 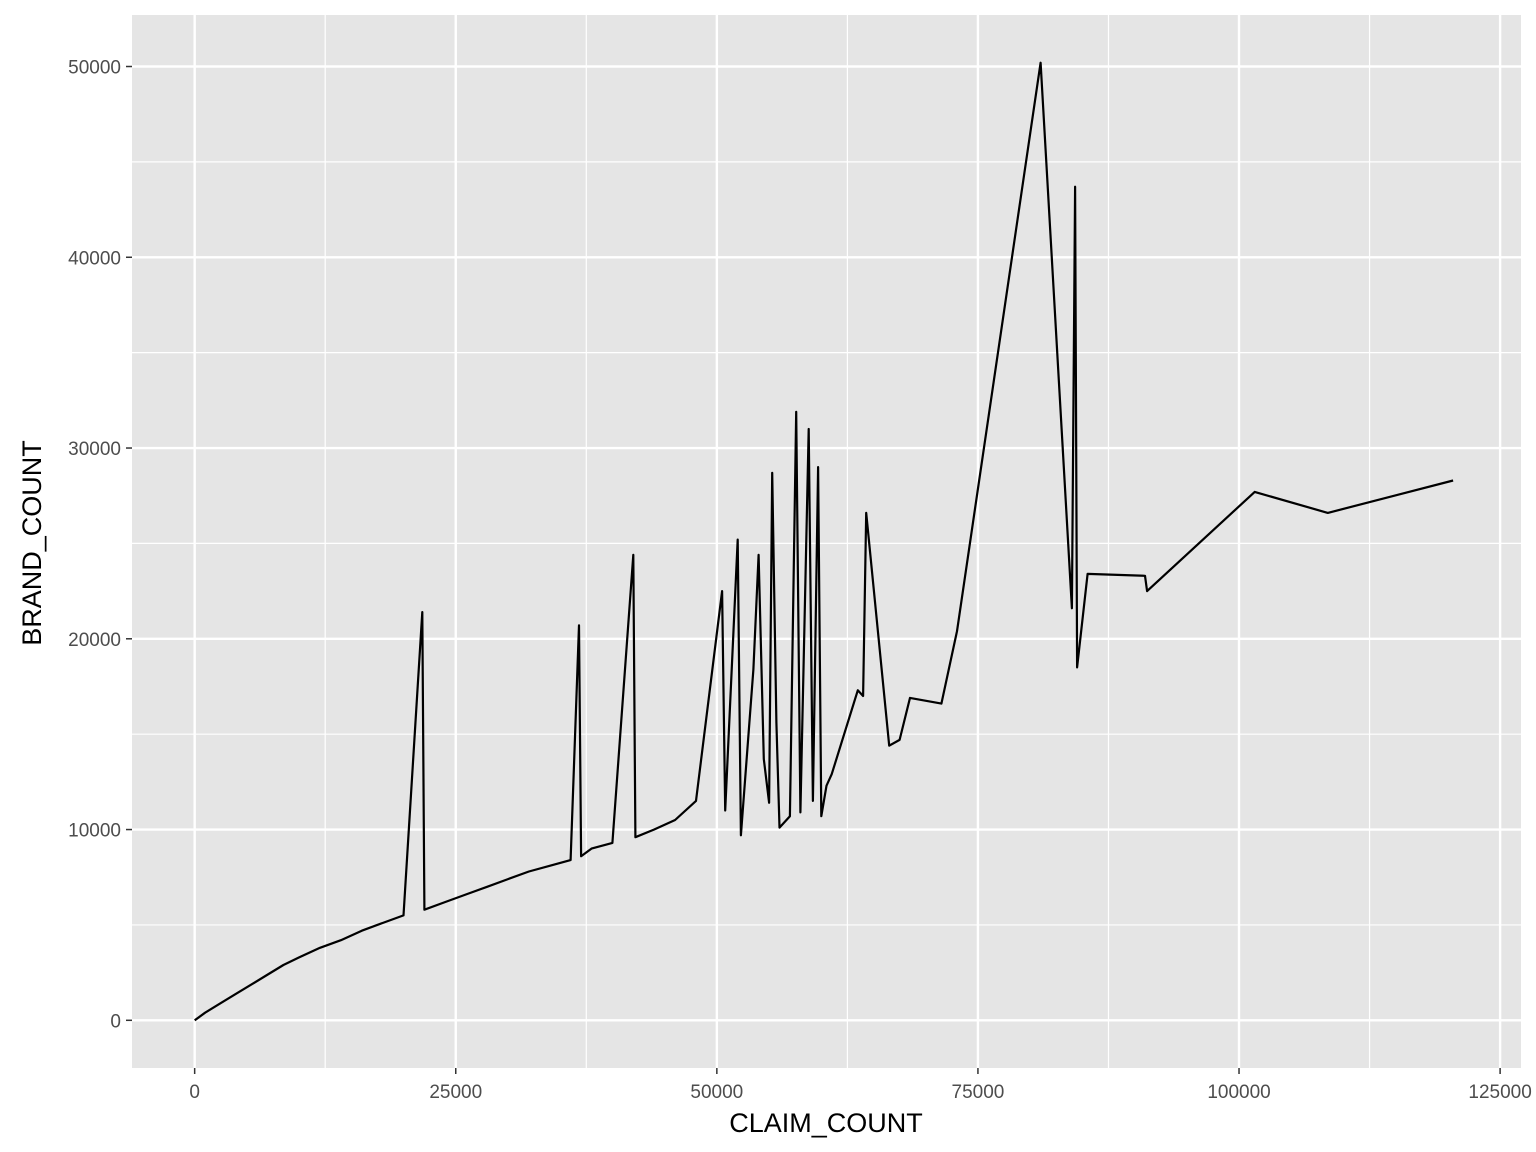 What do you see at coordinates (94, 68) in the screenshot?
I see `y-tick-label: 50000` at bounding box center [94, 68].